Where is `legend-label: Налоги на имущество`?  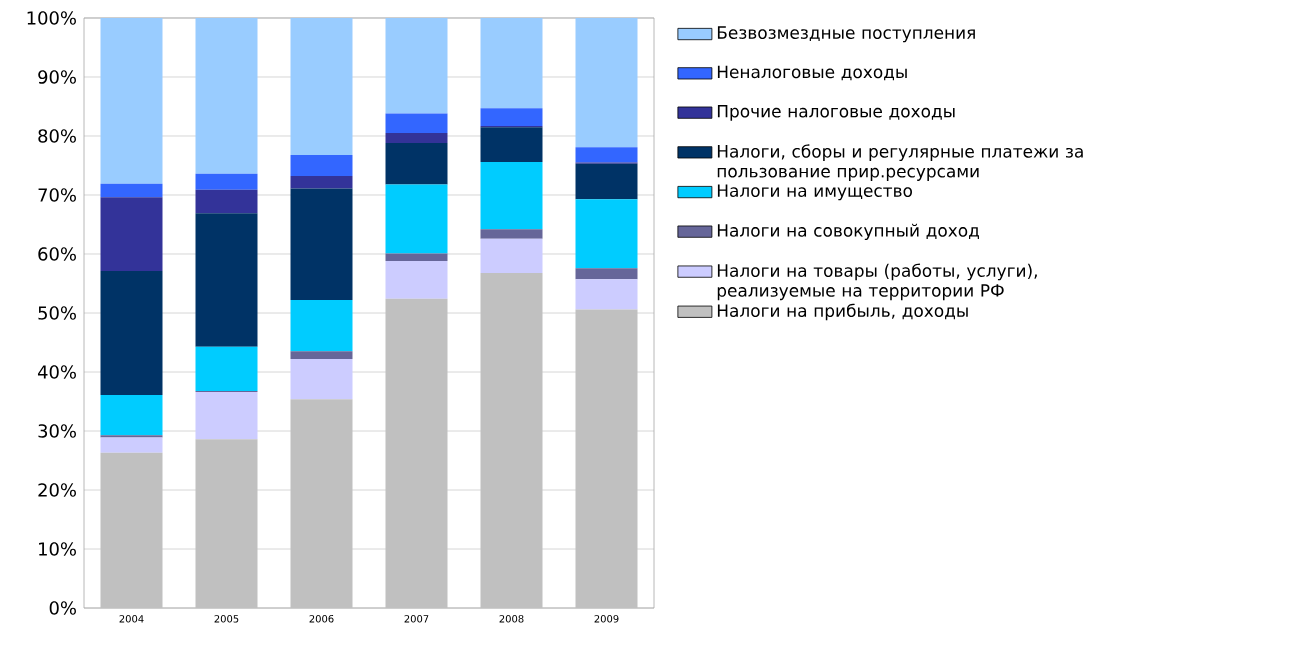
legend-label: Налоги на имущество is located at coordinates (814, 192).